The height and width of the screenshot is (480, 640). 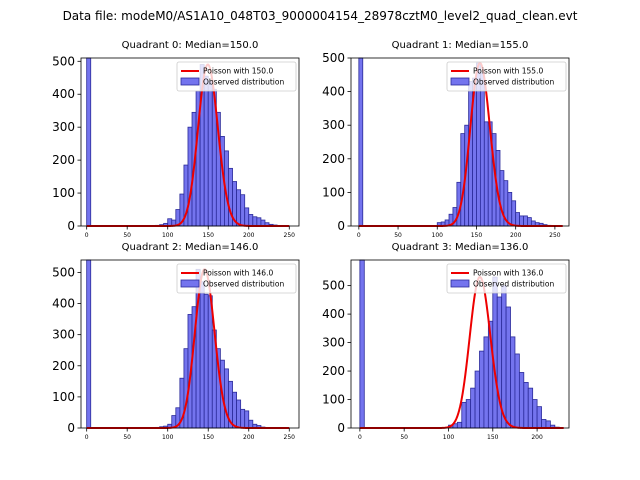 I want to click on legend: Poisson with 155.0 Observed distribution, so click(x=506, y=76).